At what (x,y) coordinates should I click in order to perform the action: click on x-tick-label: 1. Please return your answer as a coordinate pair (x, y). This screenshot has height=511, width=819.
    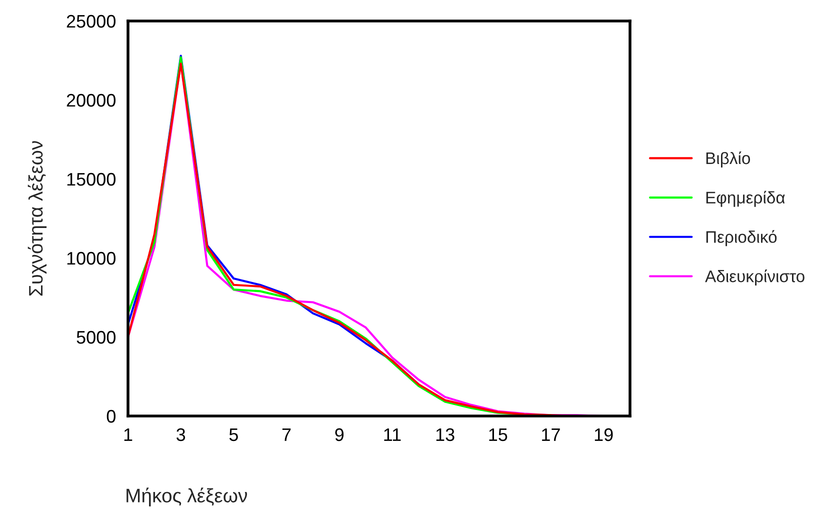
    Looking at the image, I should click on (128, 434).